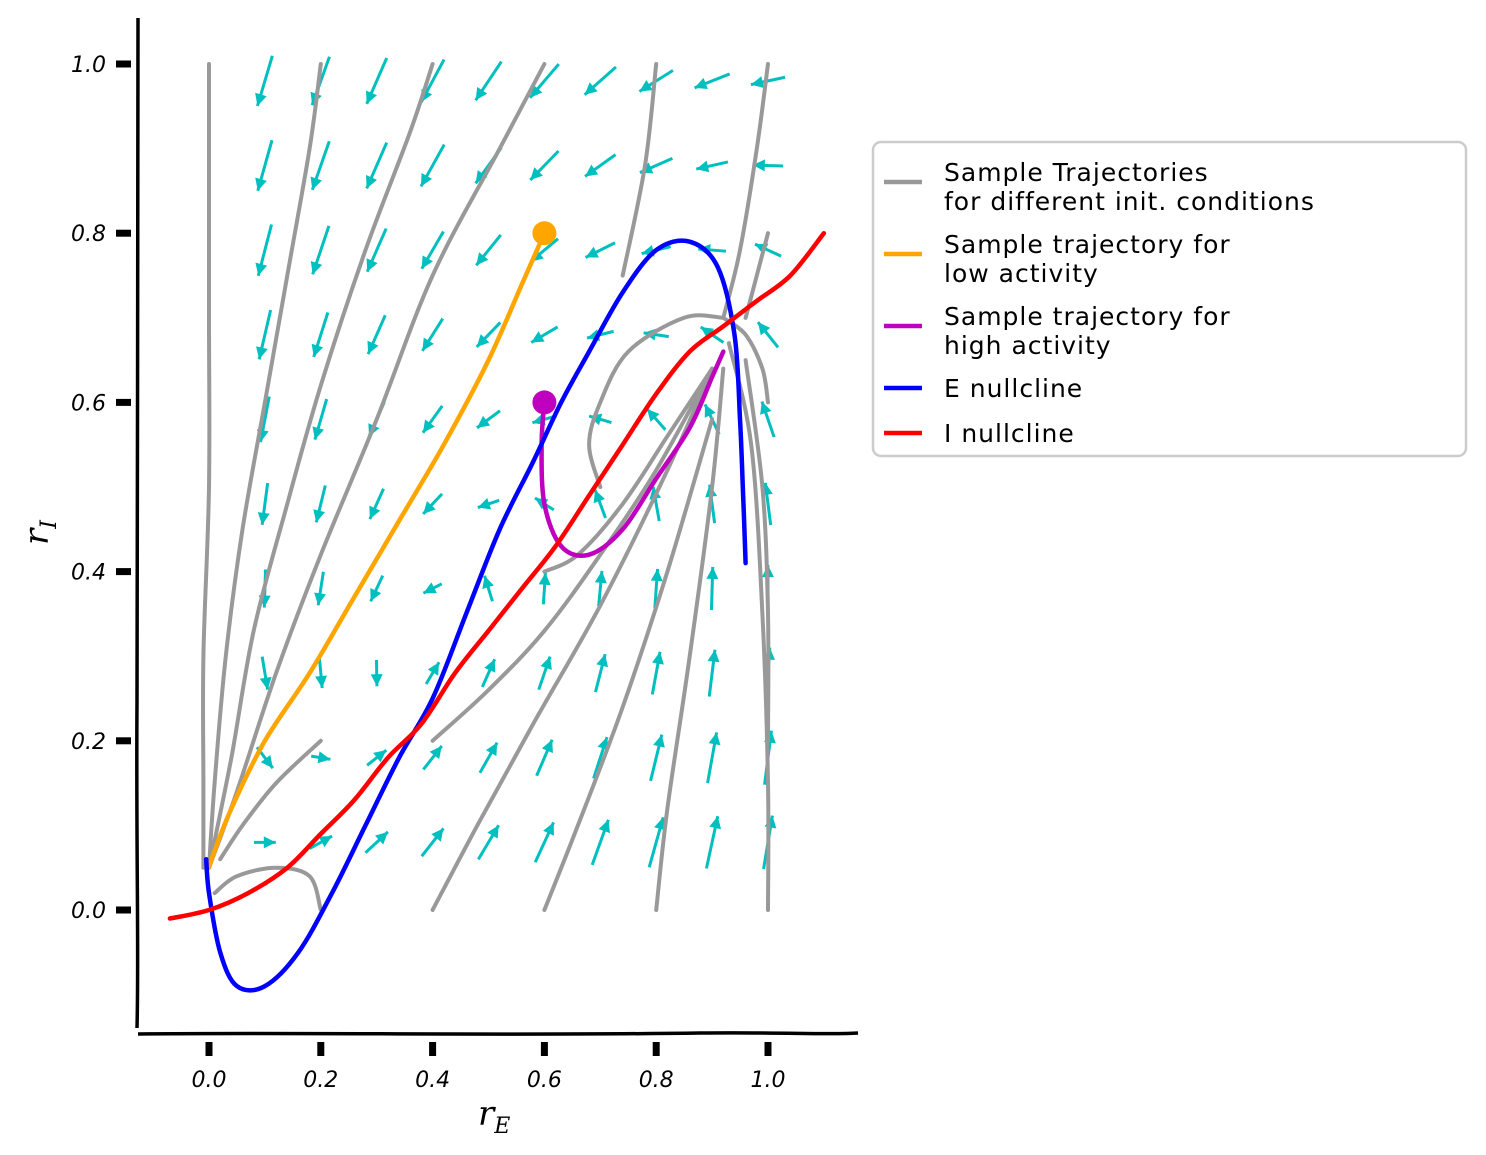 The image size is (1486, 1155). Describe the element at coordinates (320, 1080) in the screenshot. I see `x-tick-label: 0.2` at that location.